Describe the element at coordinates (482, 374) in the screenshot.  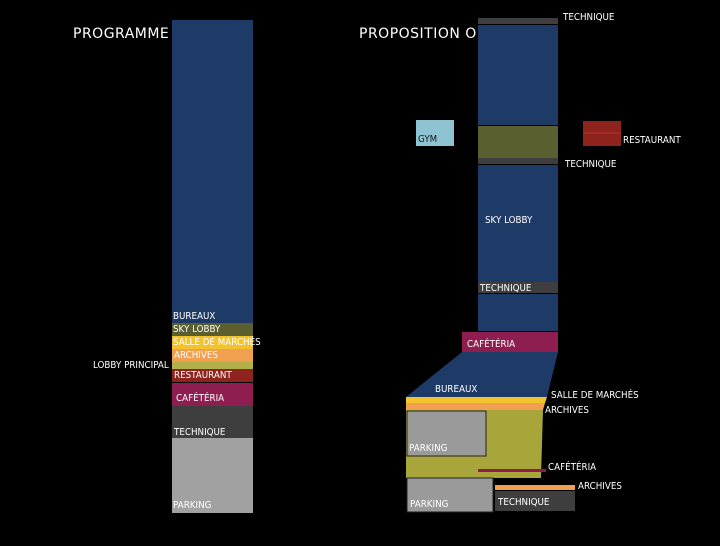
I see `oma-bureaux-slanted-block` at that location.